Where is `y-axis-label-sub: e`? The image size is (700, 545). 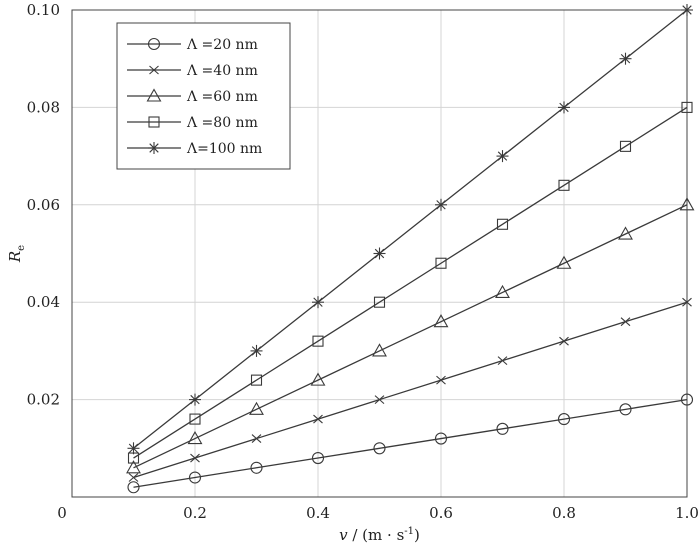 y-axis-label-sub: e is located at coordinates (21, 248).